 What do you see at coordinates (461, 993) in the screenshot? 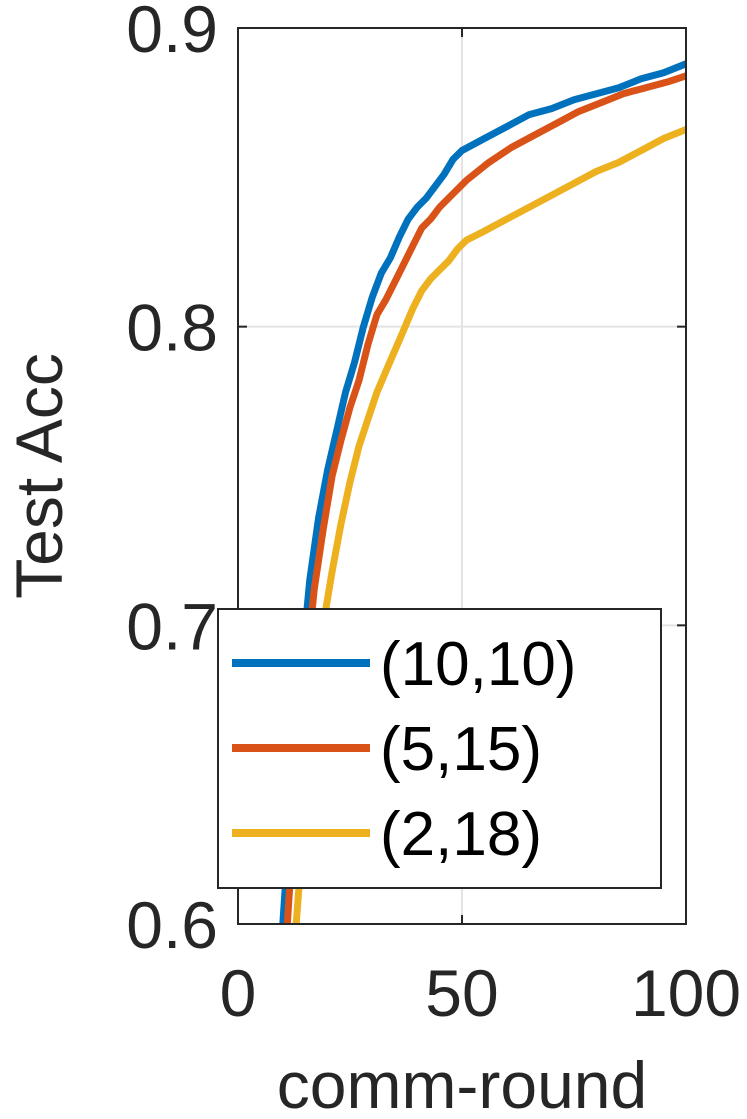
I see `x-tick-label: 50` at bounding box center [461, 993].